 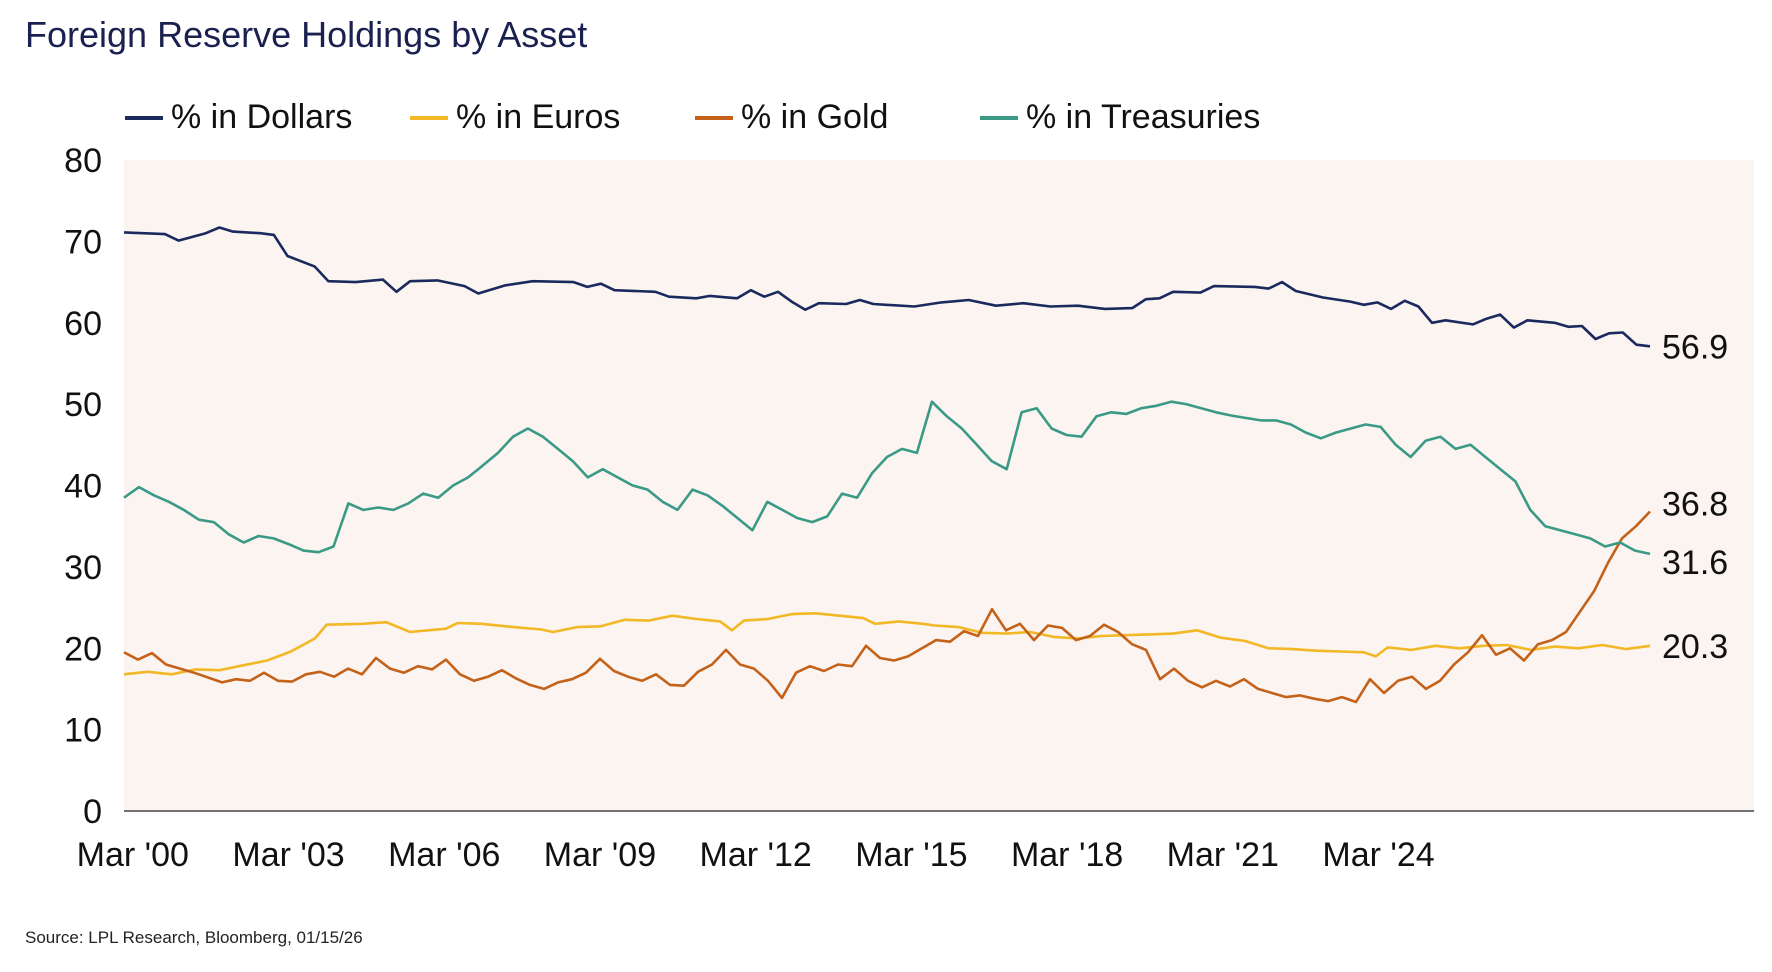 What do you see at coordinates (444, 855) in the screenshot?
I see `x-tick-label: Mar '06` at bounding box center [444, 855].